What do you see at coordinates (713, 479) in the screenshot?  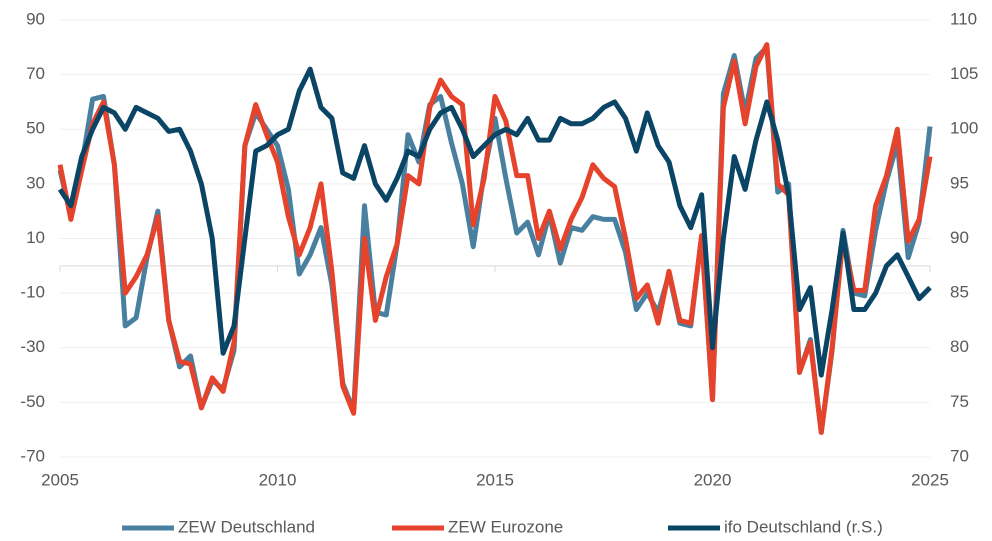 I see `x-tick-label: 2020` at bounding box center [713, 479].